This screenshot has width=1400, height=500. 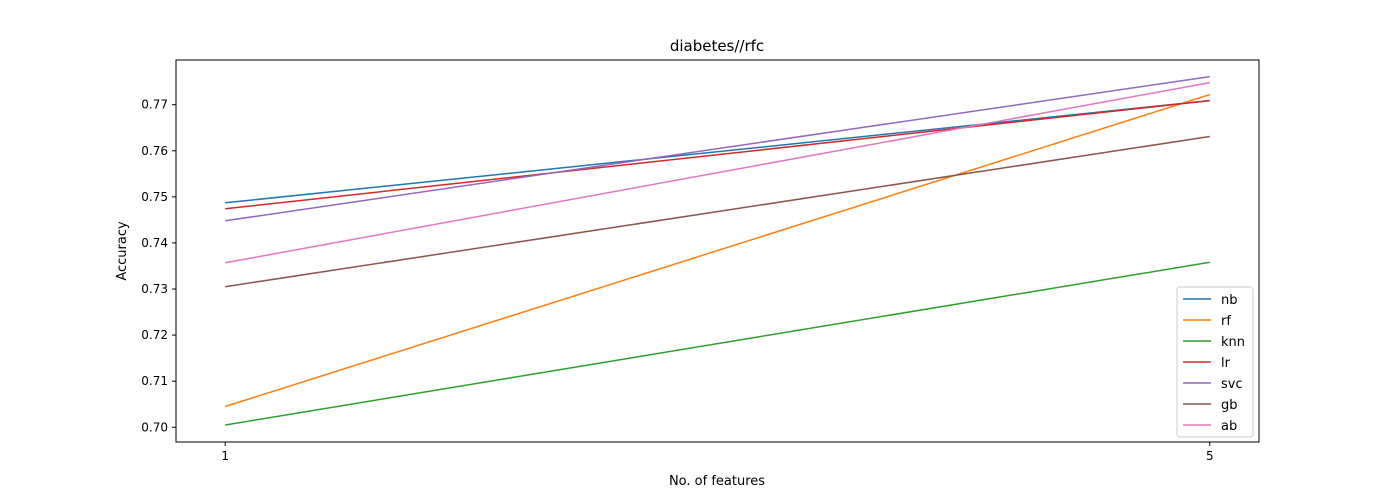 What do you see at coordinates (154, 381) in the screenshot?
I see `y-tick-label: 0.71` at bounding box center [154, 381].